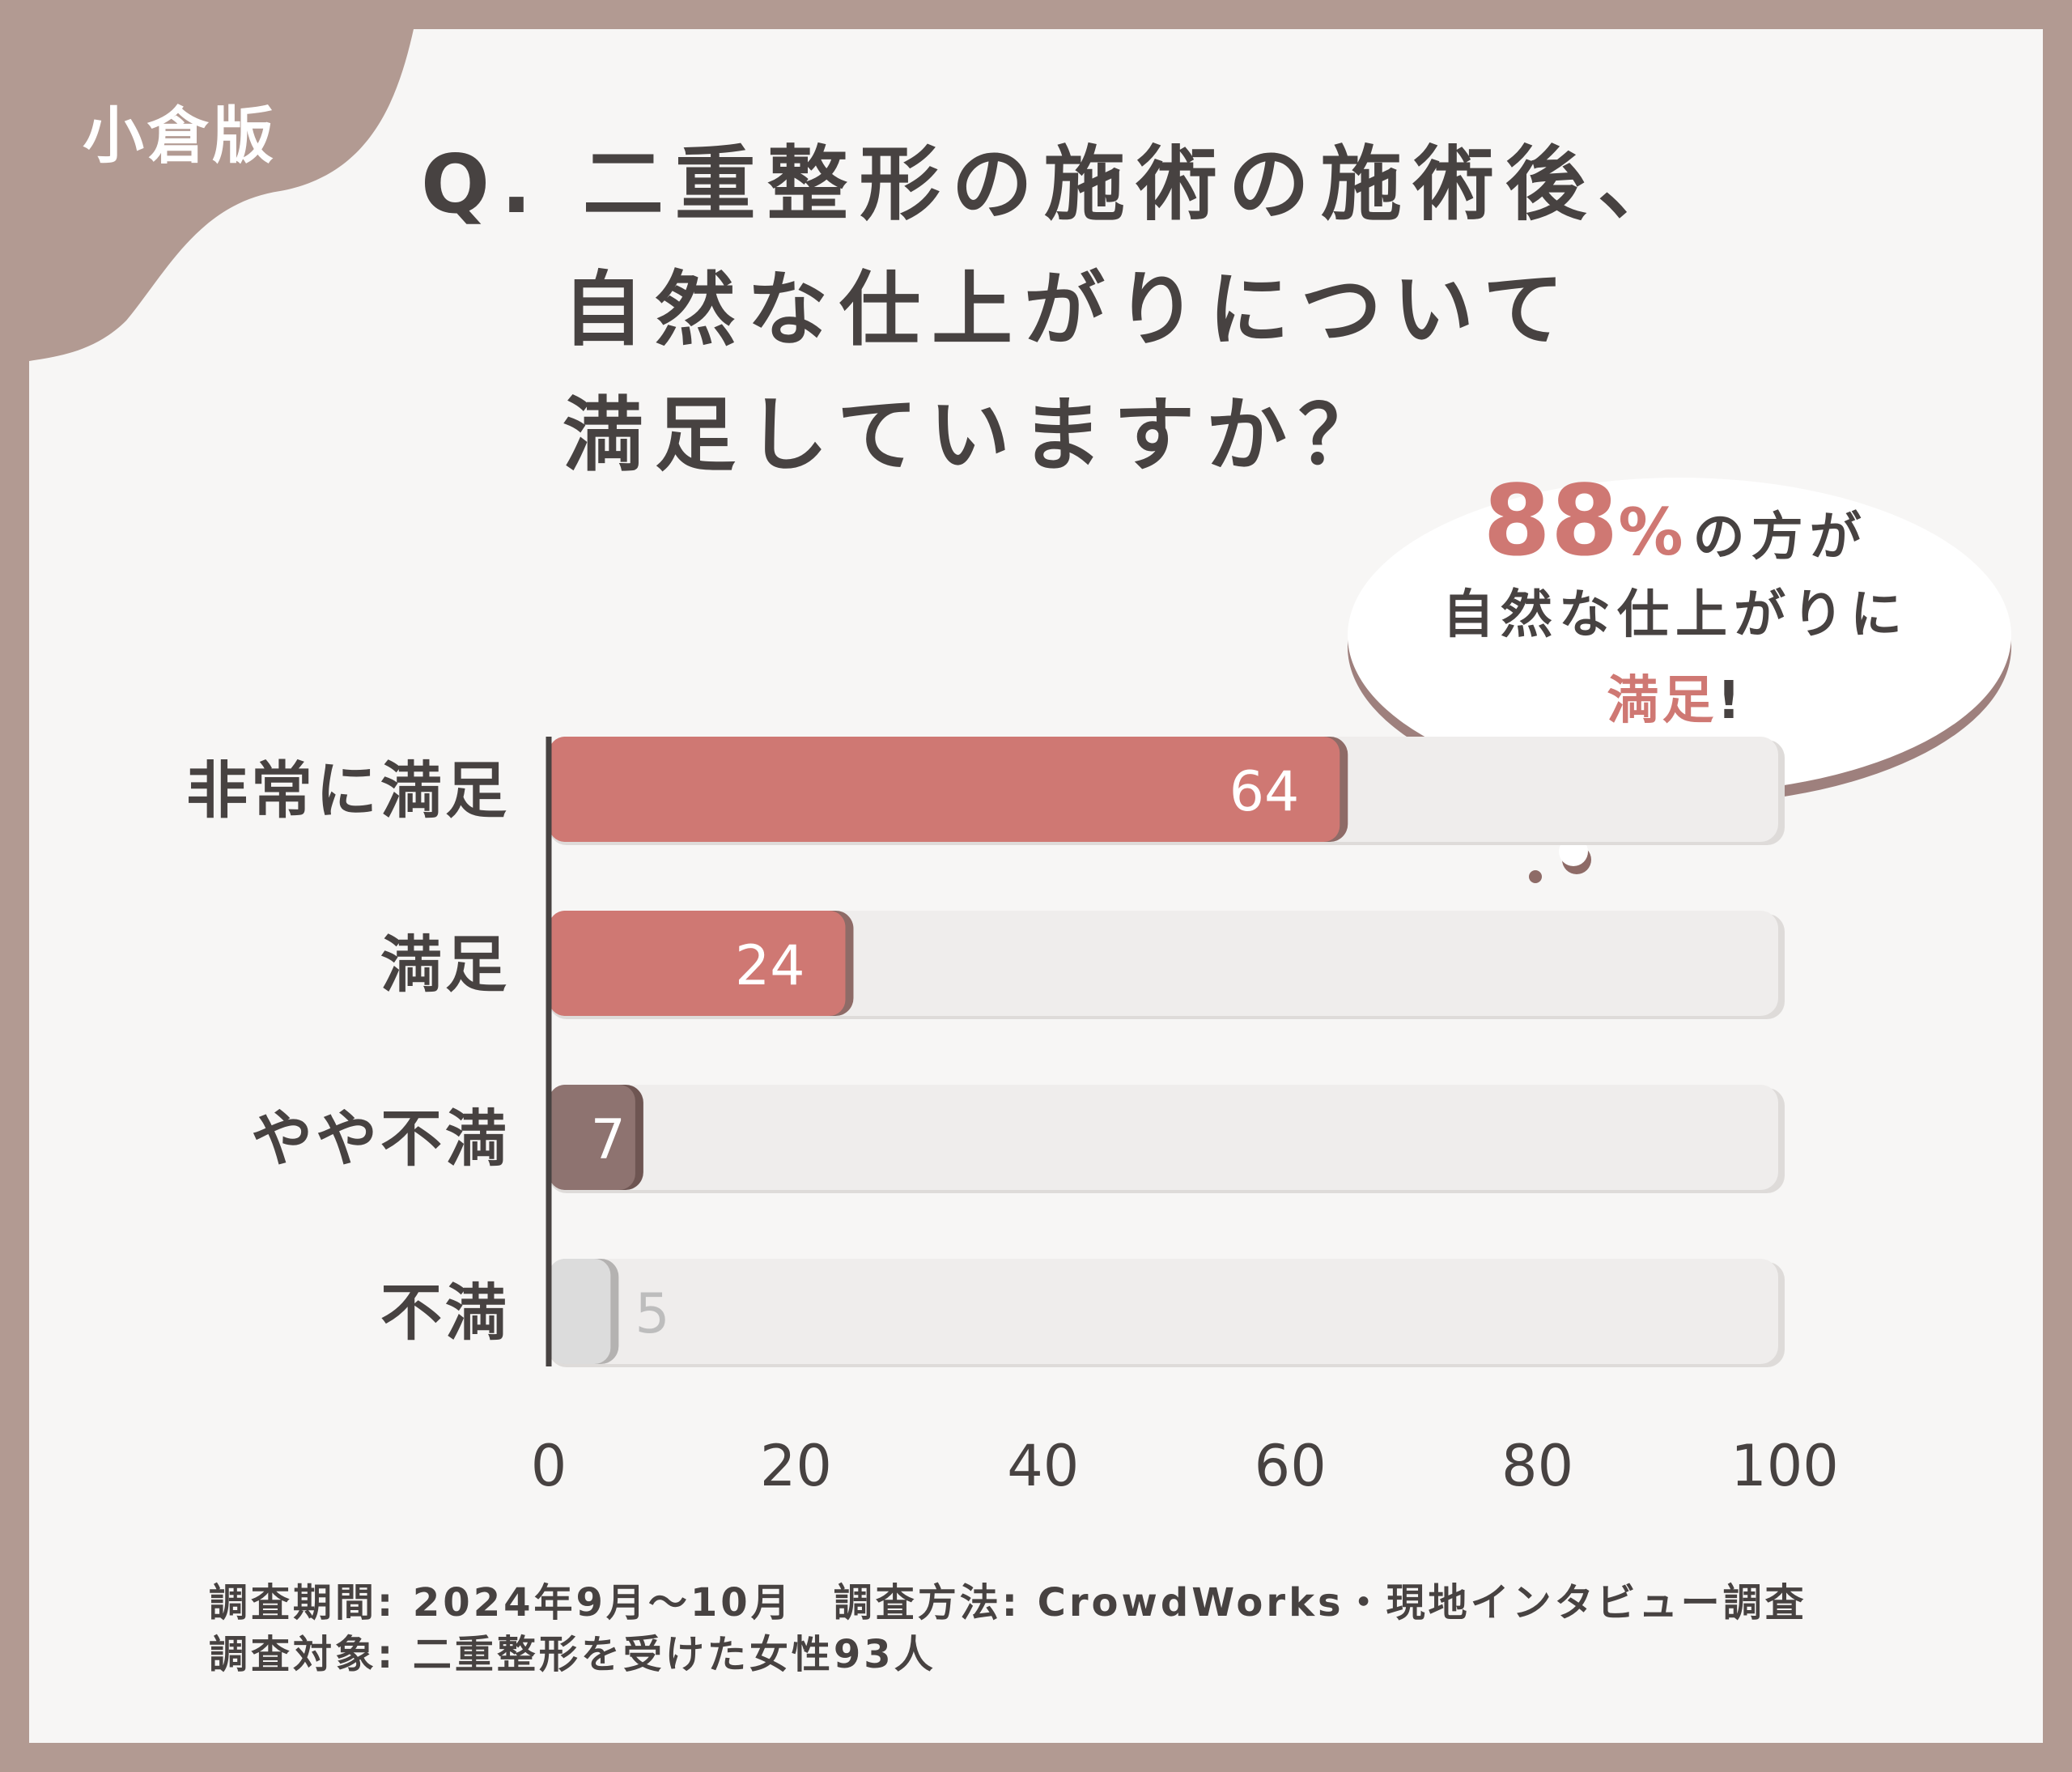 The width and height of the screenshot is (2072, 1772). Describe the element at coordinates (1069, 310) in the screenshot. I see `title-line-2: 自然な仕上がりについて` at that location.